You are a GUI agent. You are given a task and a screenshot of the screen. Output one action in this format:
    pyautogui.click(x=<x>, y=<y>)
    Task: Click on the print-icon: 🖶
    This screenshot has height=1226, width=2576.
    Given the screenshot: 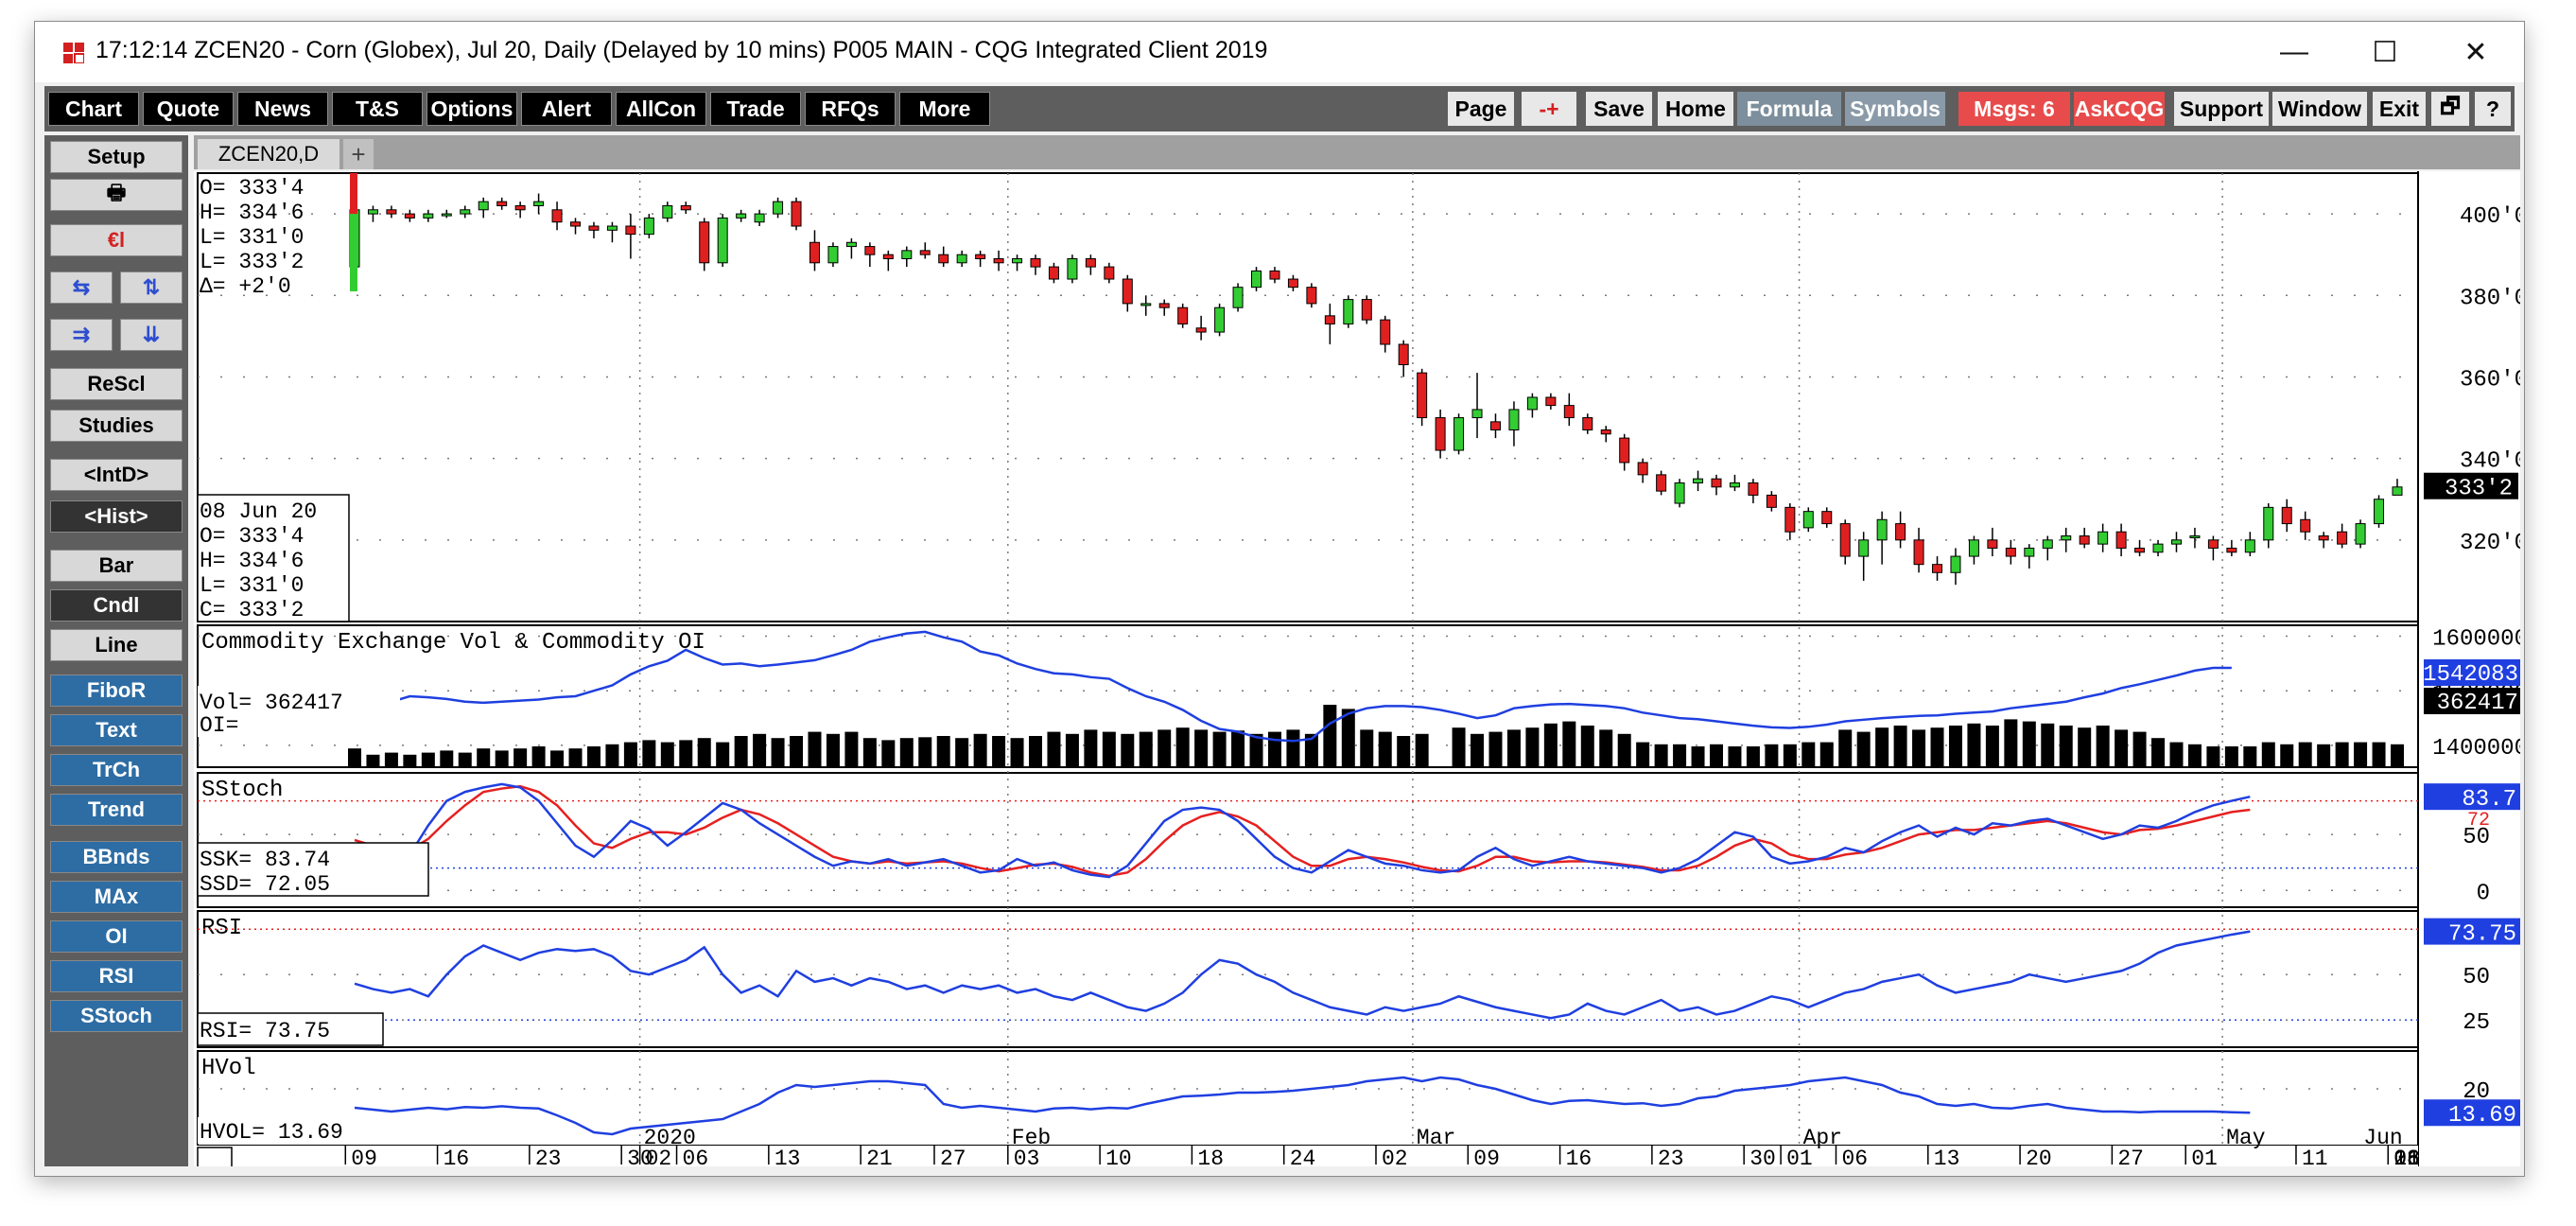 What is the action you would take?
    pyautogui.click(x=116, y=195)
    